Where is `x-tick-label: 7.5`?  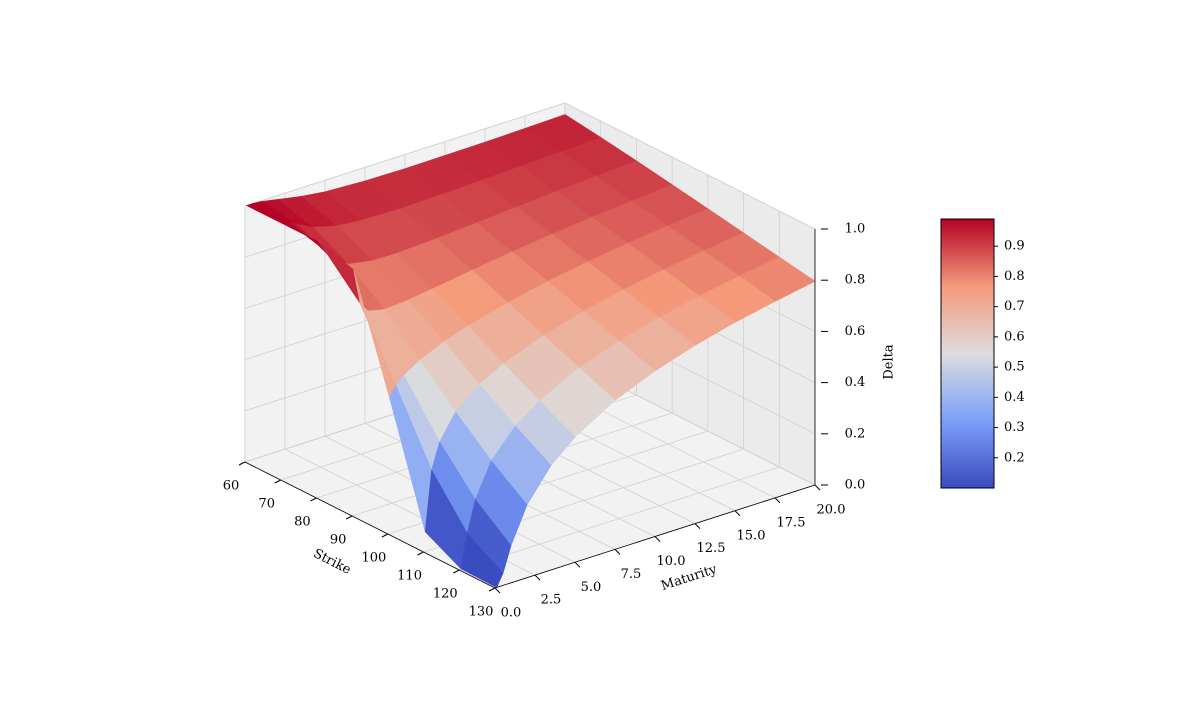 x-tick-label: 7.5 is located at coordinates (631, 574).